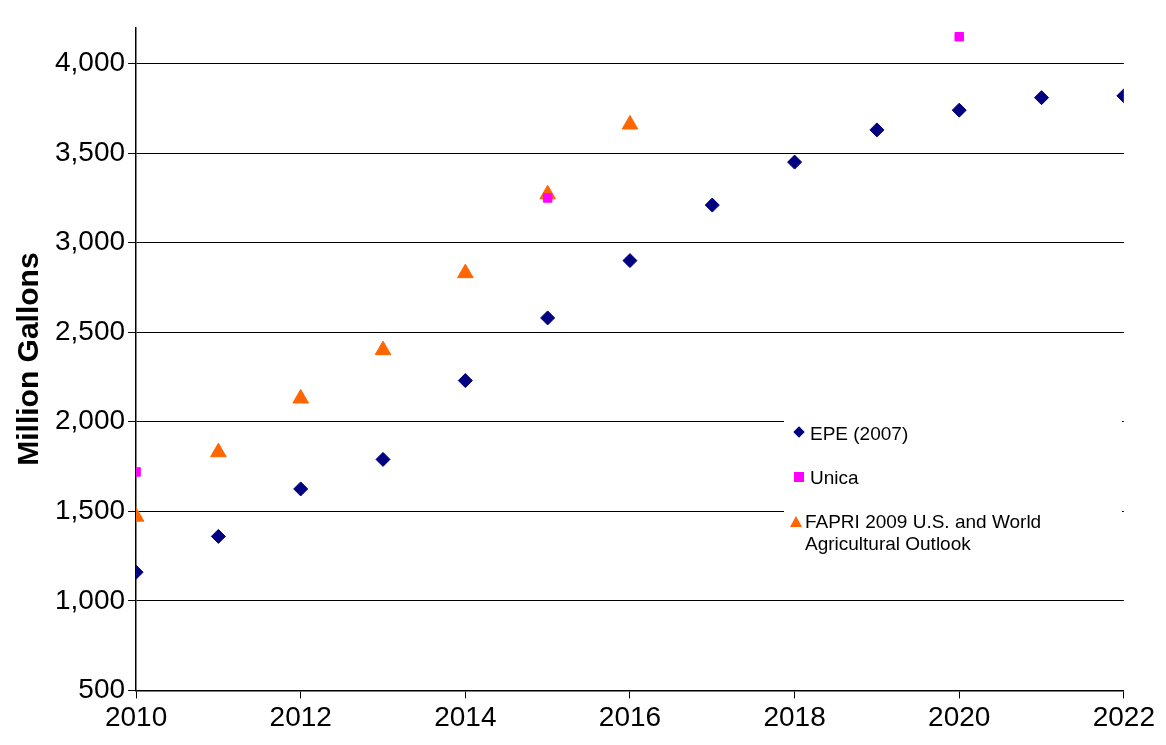  Describe the element at coordinates (465, 716) in the screenshot. I see `x-tick-label: 2014` at that location.